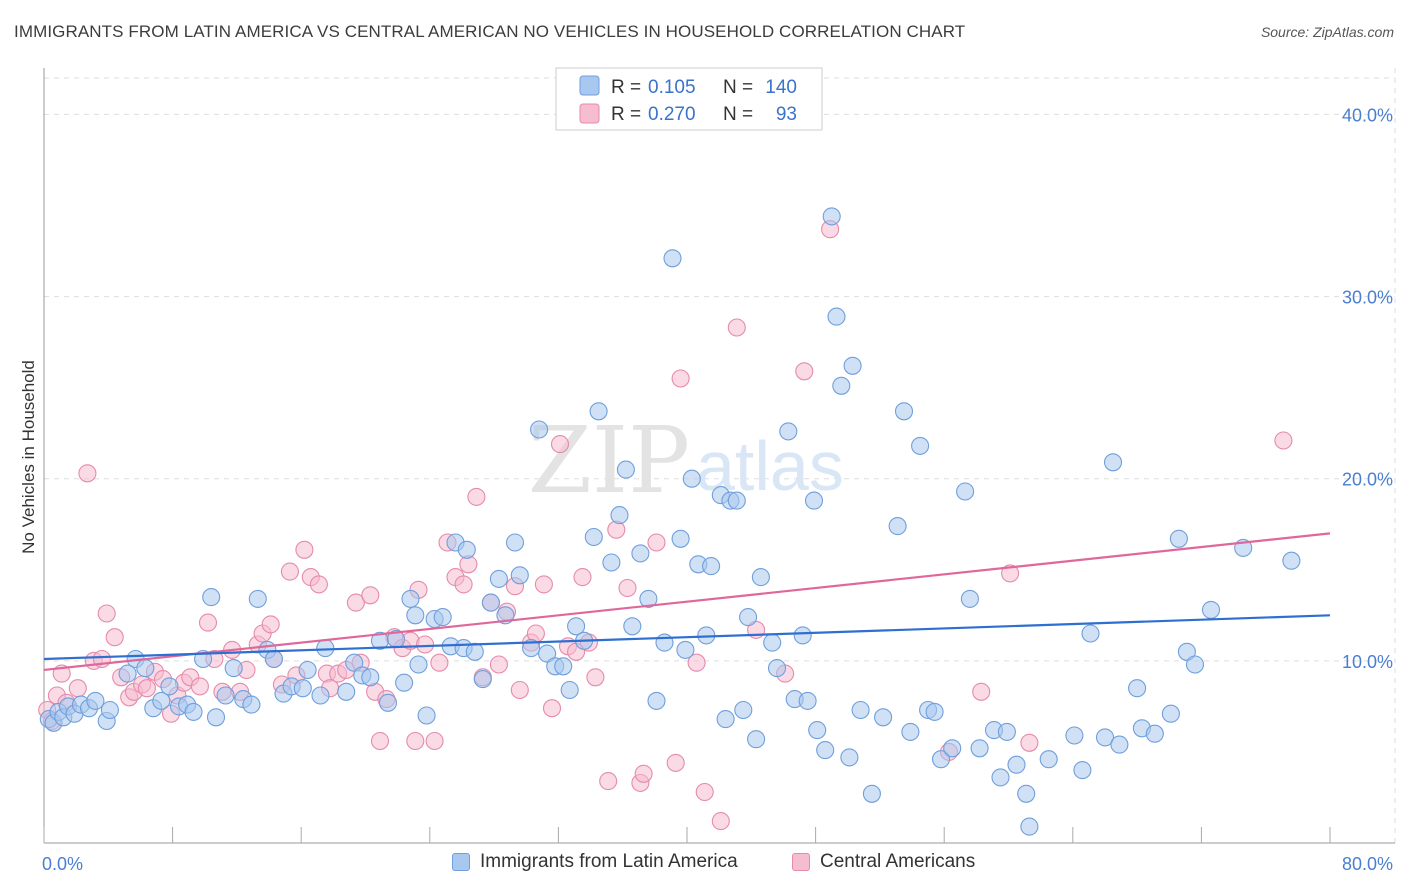  I want to click on x-tick-label-min: 0.0%, so click(62, 864).